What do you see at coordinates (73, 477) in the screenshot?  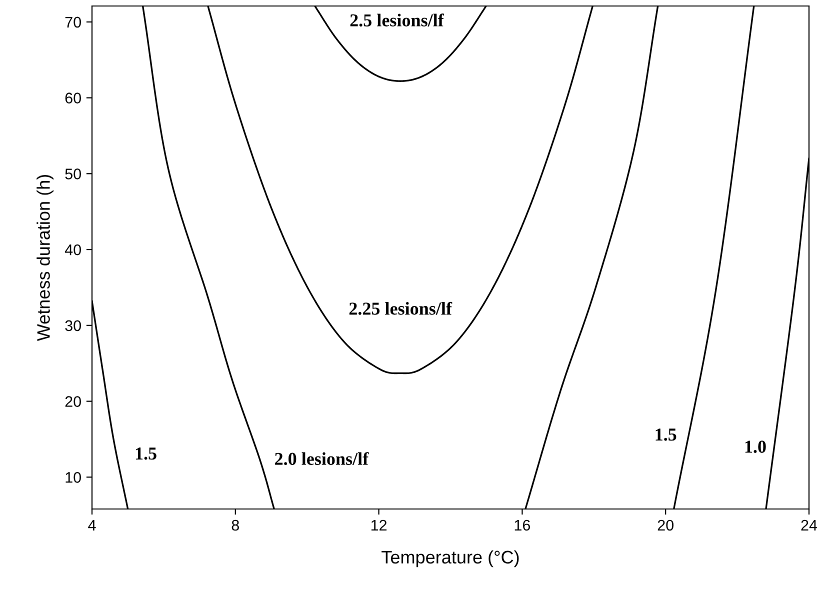 I see `y-tick-label: 10` at bounding box center [73, 477].